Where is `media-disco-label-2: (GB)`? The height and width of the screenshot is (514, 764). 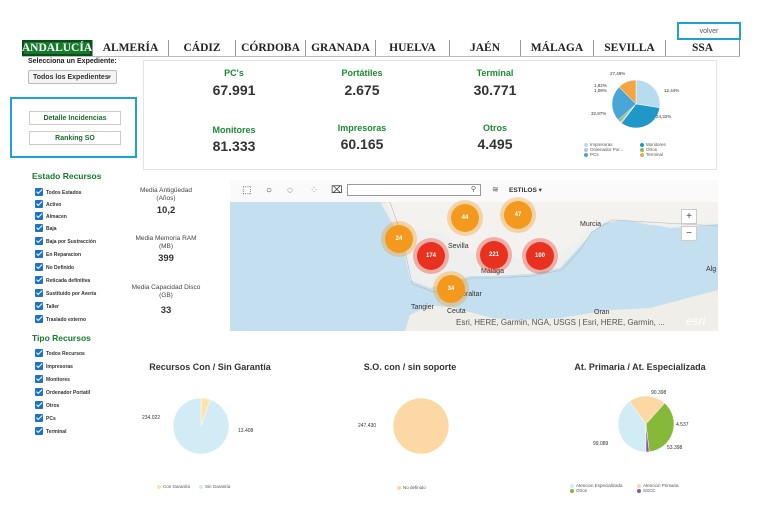
media-disco-label-2: (GB) is located at coordinates (166, 295).